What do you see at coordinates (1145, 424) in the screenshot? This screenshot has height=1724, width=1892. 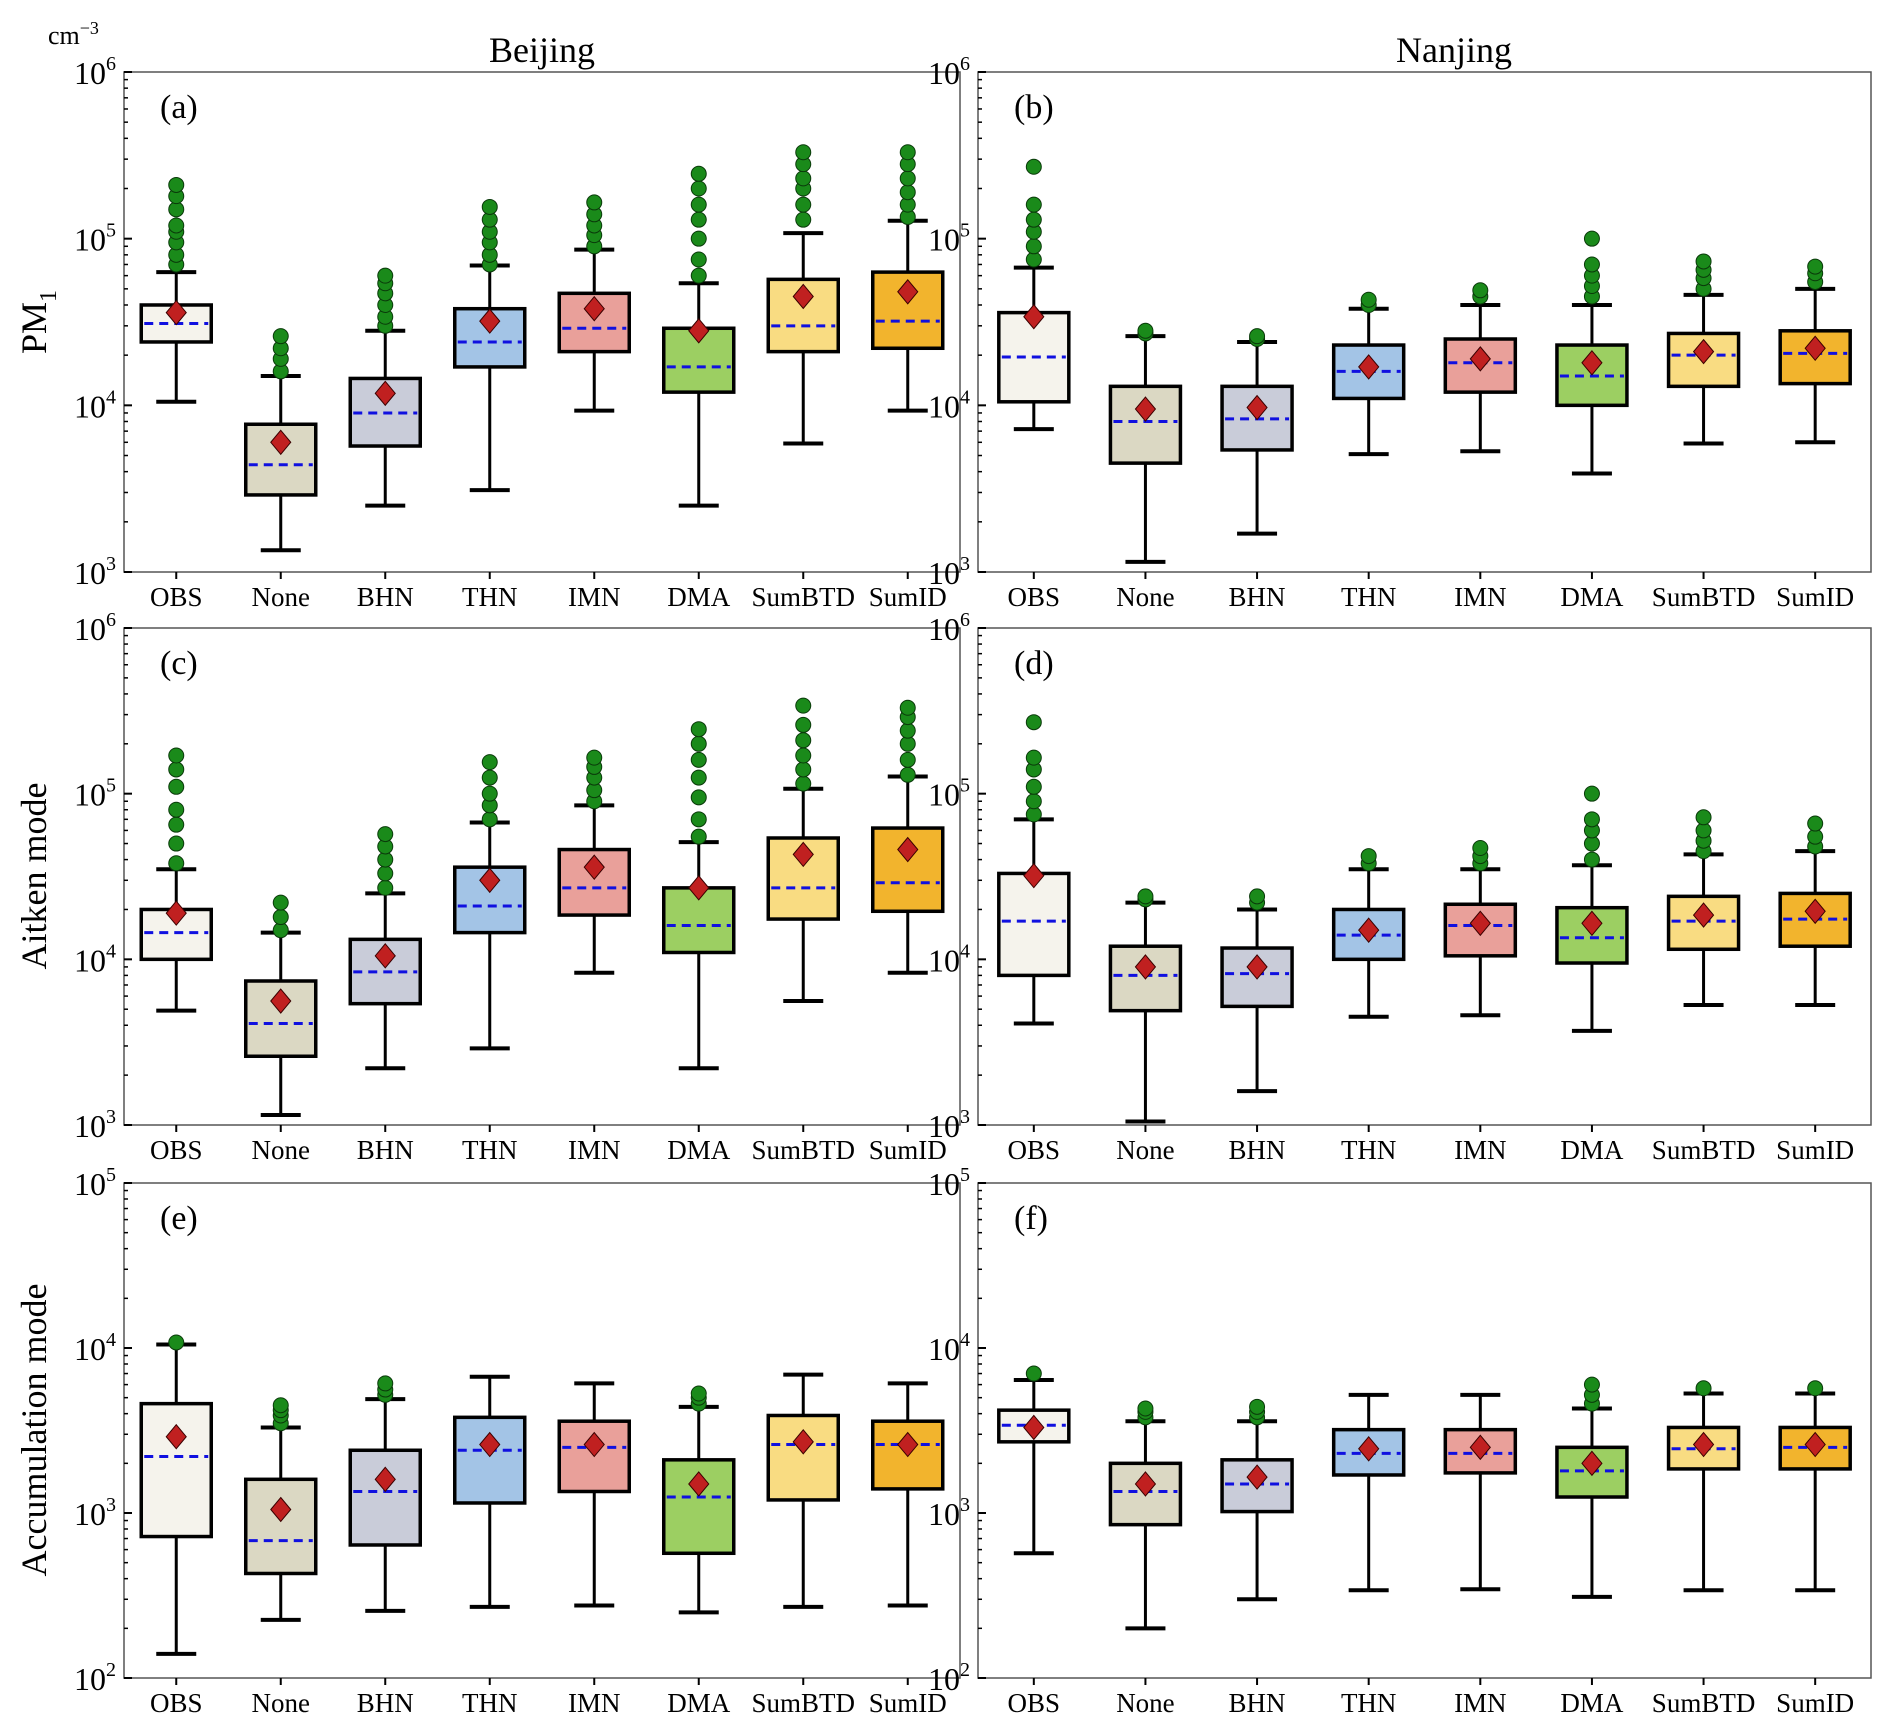 I see `box-none` at bounding box center [1145, 424].